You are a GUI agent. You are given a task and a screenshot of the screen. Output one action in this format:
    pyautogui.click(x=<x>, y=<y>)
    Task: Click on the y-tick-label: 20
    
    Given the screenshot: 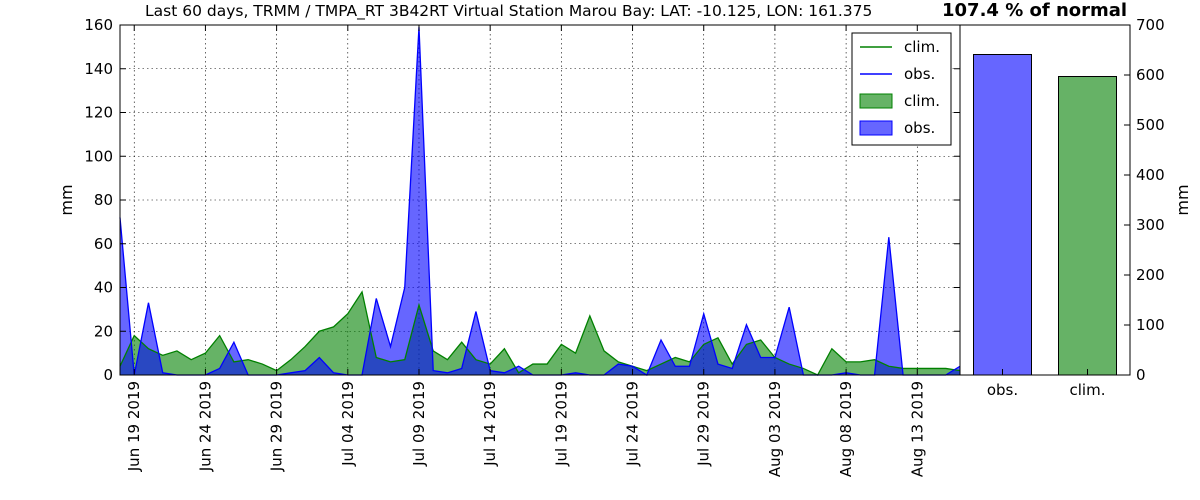 What is the action you would take?
    pyautogui.click(x=103, y=331)
    